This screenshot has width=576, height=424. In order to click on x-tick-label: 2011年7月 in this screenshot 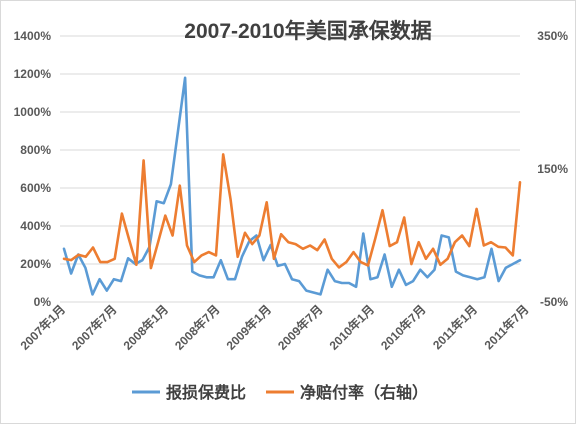, I will do `click(506, 327)`.